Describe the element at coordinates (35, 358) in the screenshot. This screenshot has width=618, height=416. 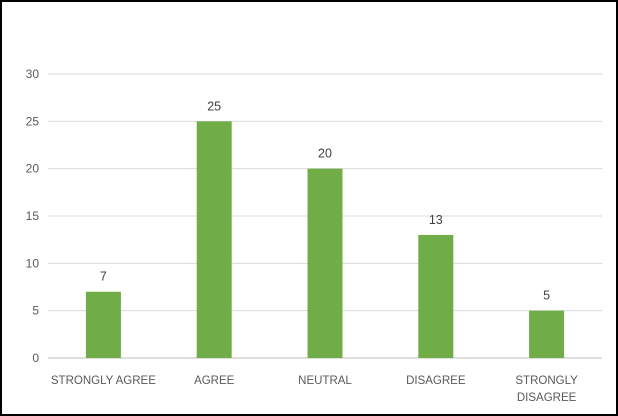
I see `y-tick-label-0: 0` at that location.